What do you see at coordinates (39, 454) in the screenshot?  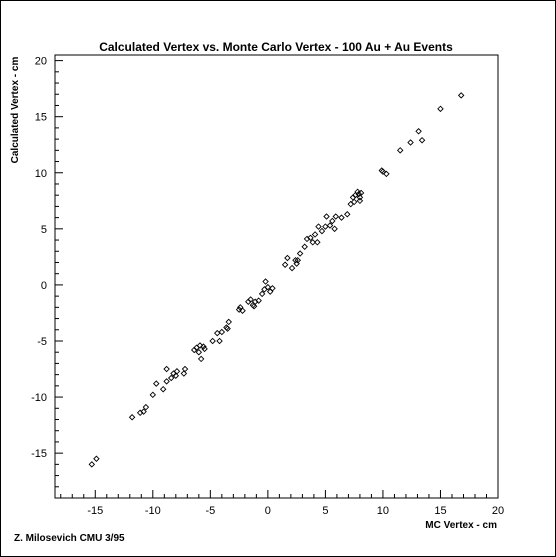 I see `y-tick-label: -15` at bounding box center [39, 454].